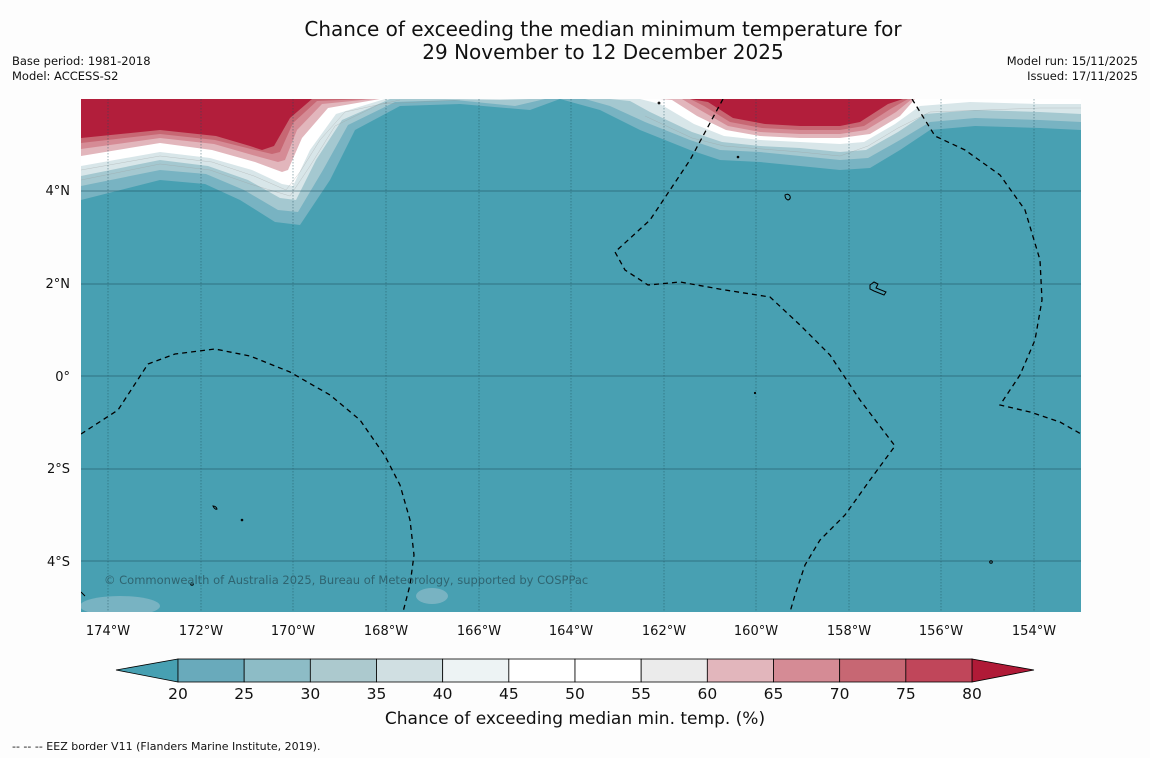 The width and height of the screenshot is (1150, 758). I want to click on model-text: Model: ACCESS-S2, so click(65, 76).